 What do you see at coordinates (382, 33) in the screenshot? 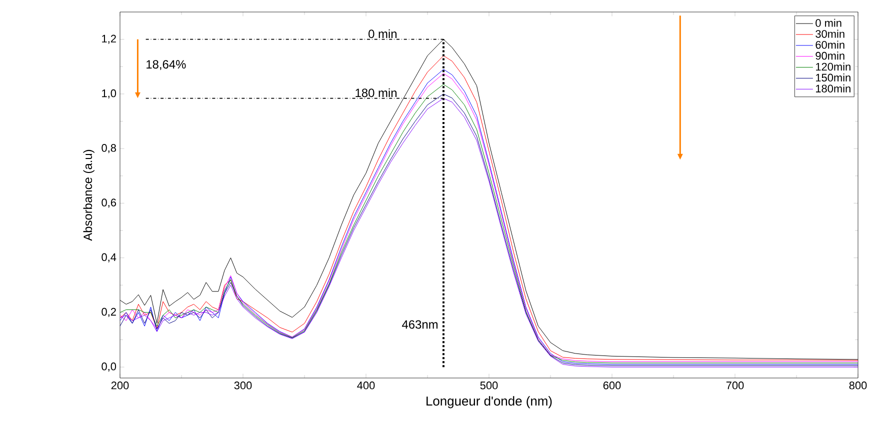
I see `ref-line-label: 0 min` at bounding box center [382, 33].